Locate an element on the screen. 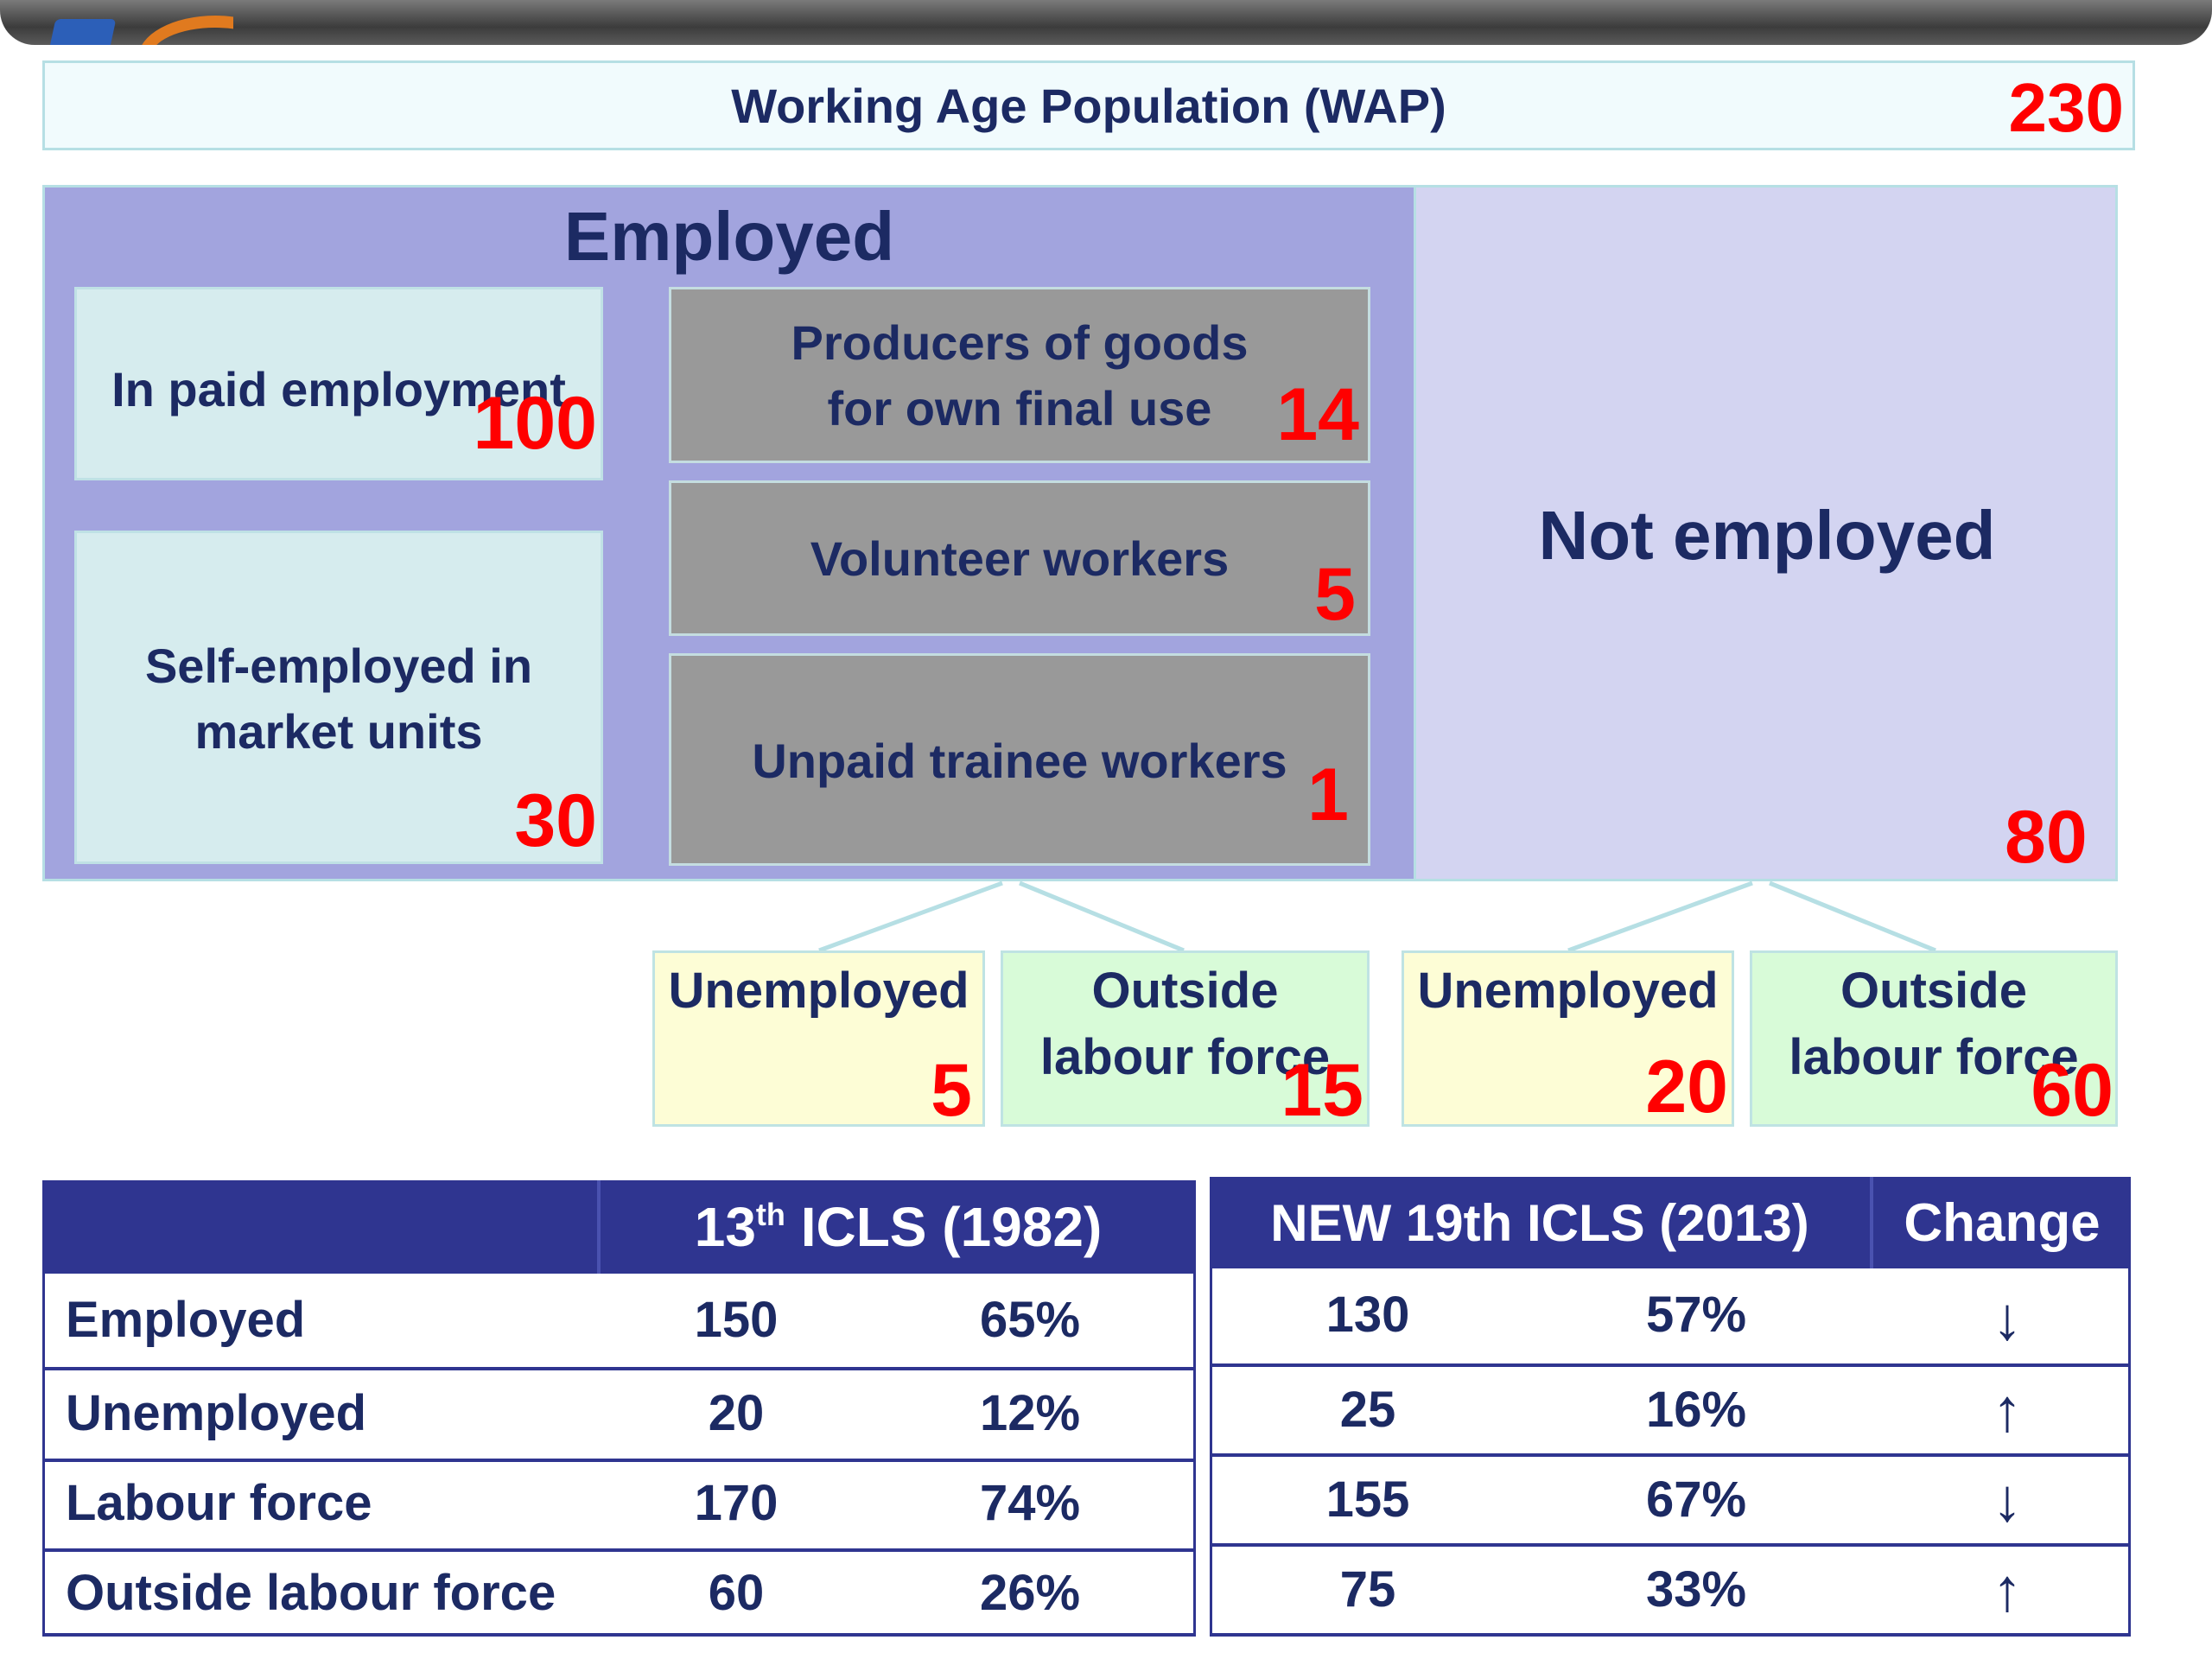 Image resolution: width=2212 pixels, height=1659 pixels. old-row-count: 170 is located at coordinates (736, 1503).